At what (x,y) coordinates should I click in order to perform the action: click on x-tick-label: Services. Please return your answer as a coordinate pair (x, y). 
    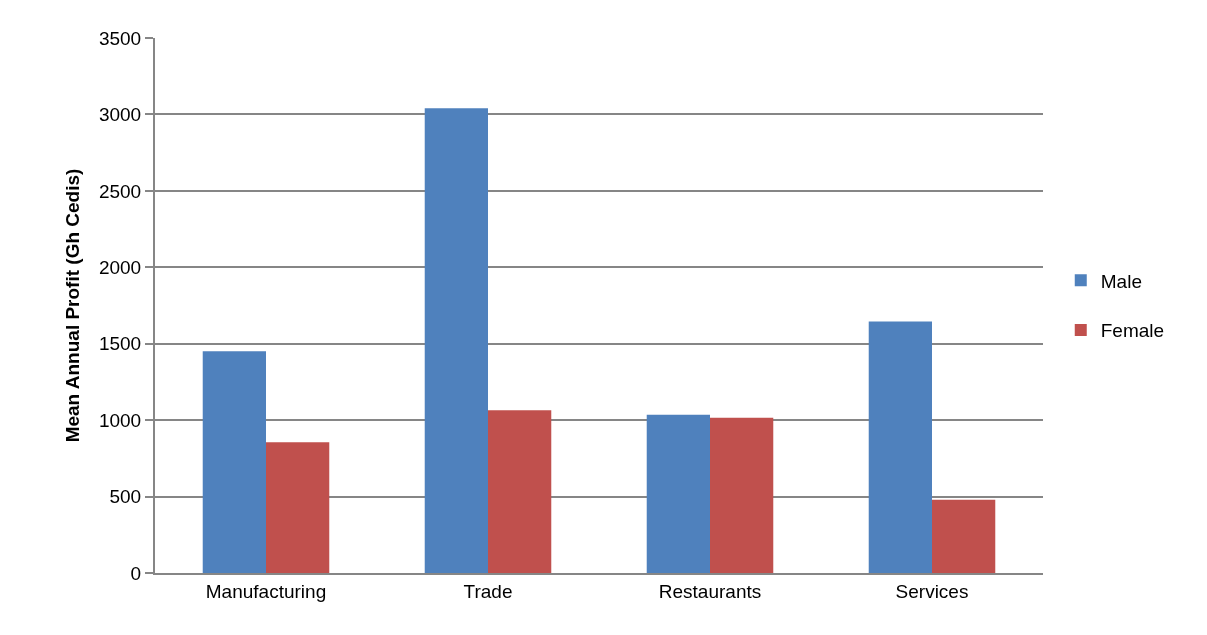
    Looking at the image, I should click on (932, 591).